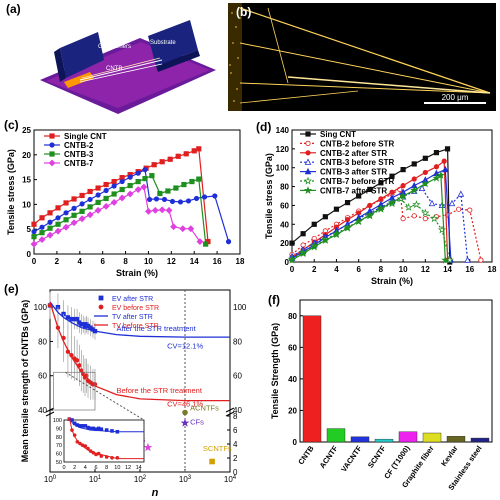  I want to click on legend-entry: TV after STR, so click(123, 317).